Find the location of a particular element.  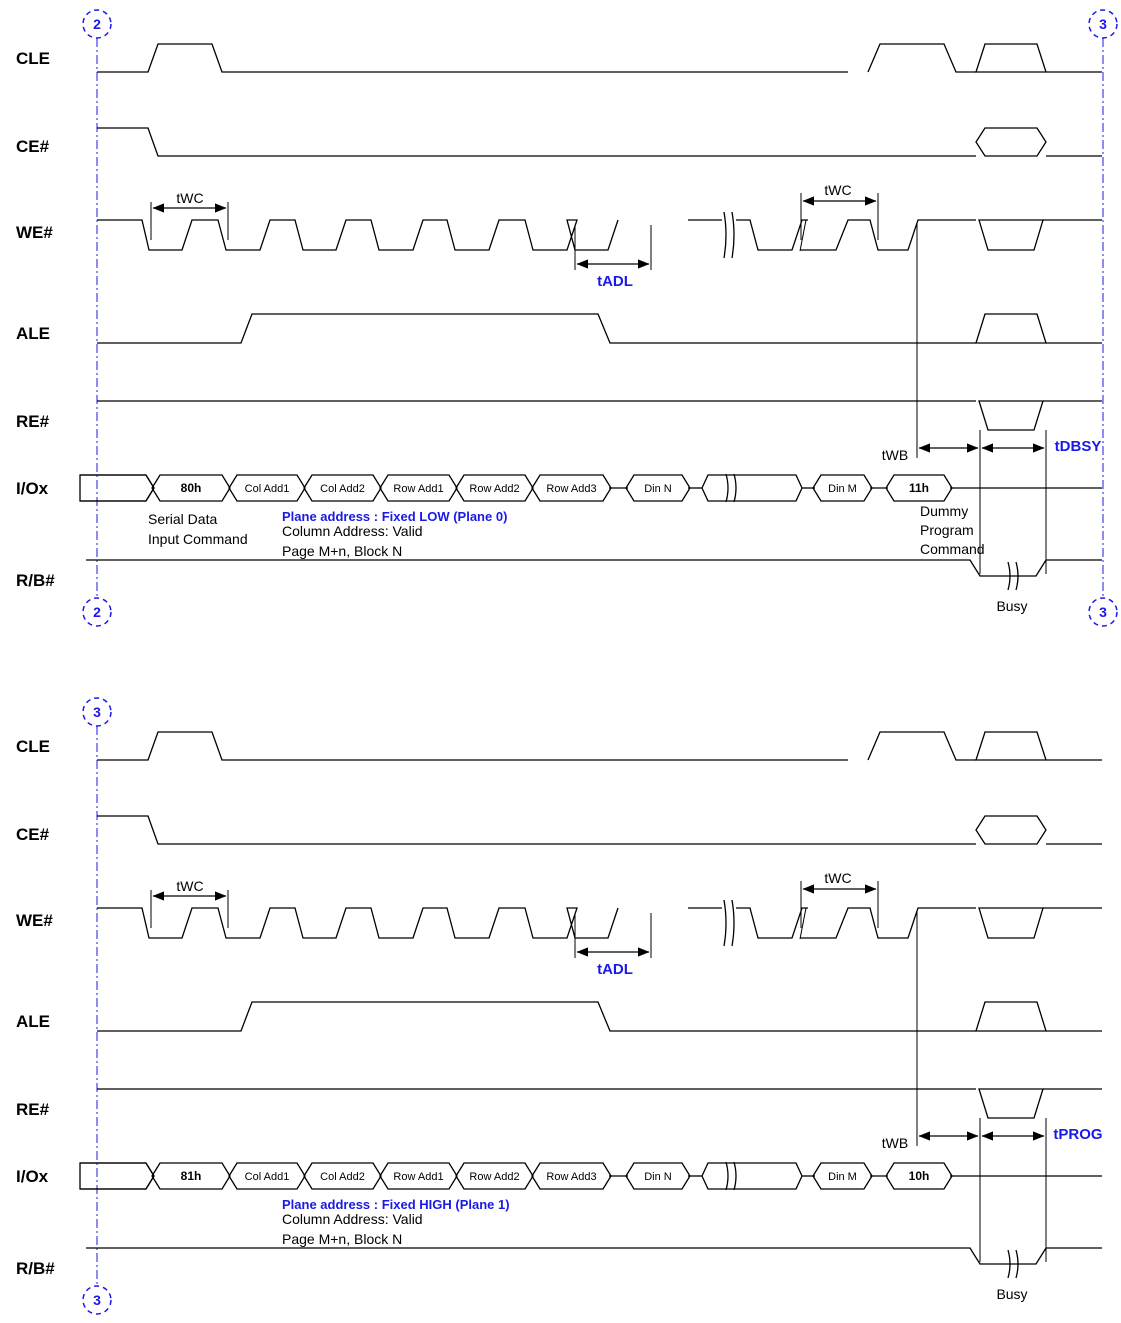

io-dont-care is located at coordinates (117, 1176).